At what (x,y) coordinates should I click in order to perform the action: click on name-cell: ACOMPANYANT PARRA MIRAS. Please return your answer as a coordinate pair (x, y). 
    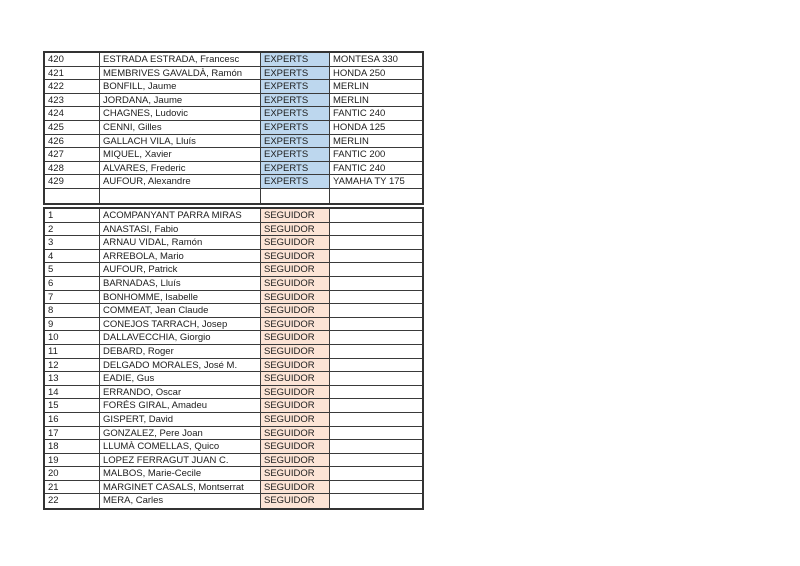
    Looking at the image, I should click on (180, 215).